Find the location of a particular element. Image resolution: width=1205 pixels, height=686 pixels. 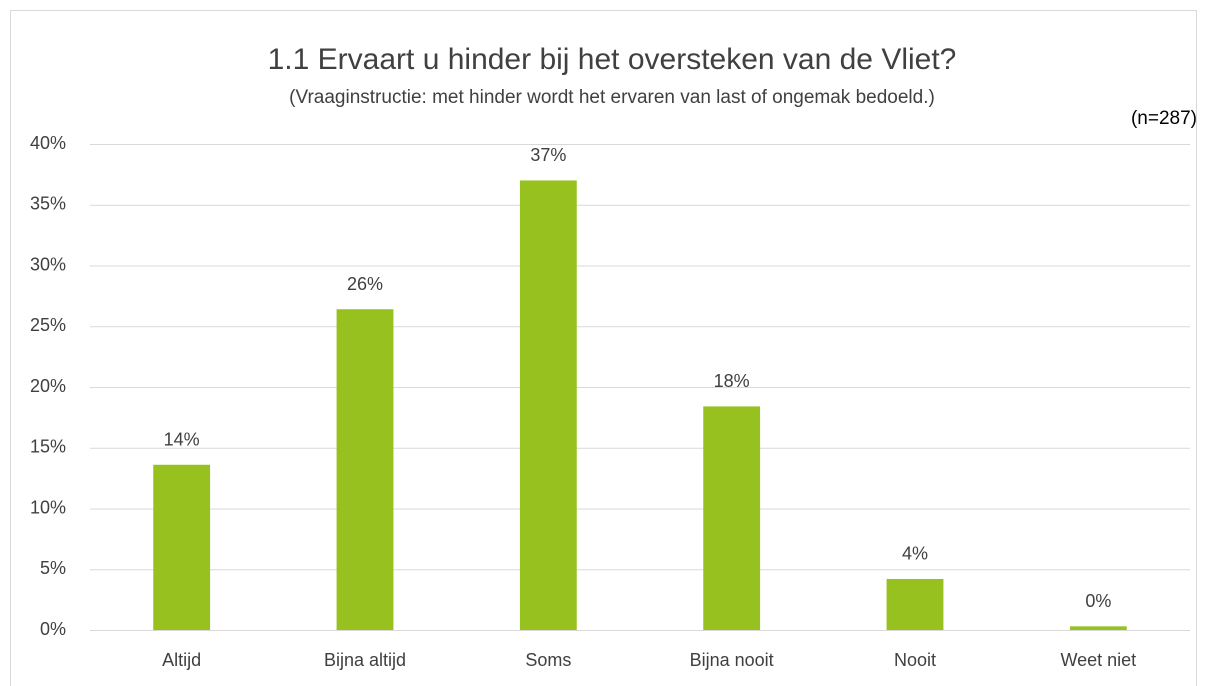

value-label: 14% is located at coordinates (182, 440).